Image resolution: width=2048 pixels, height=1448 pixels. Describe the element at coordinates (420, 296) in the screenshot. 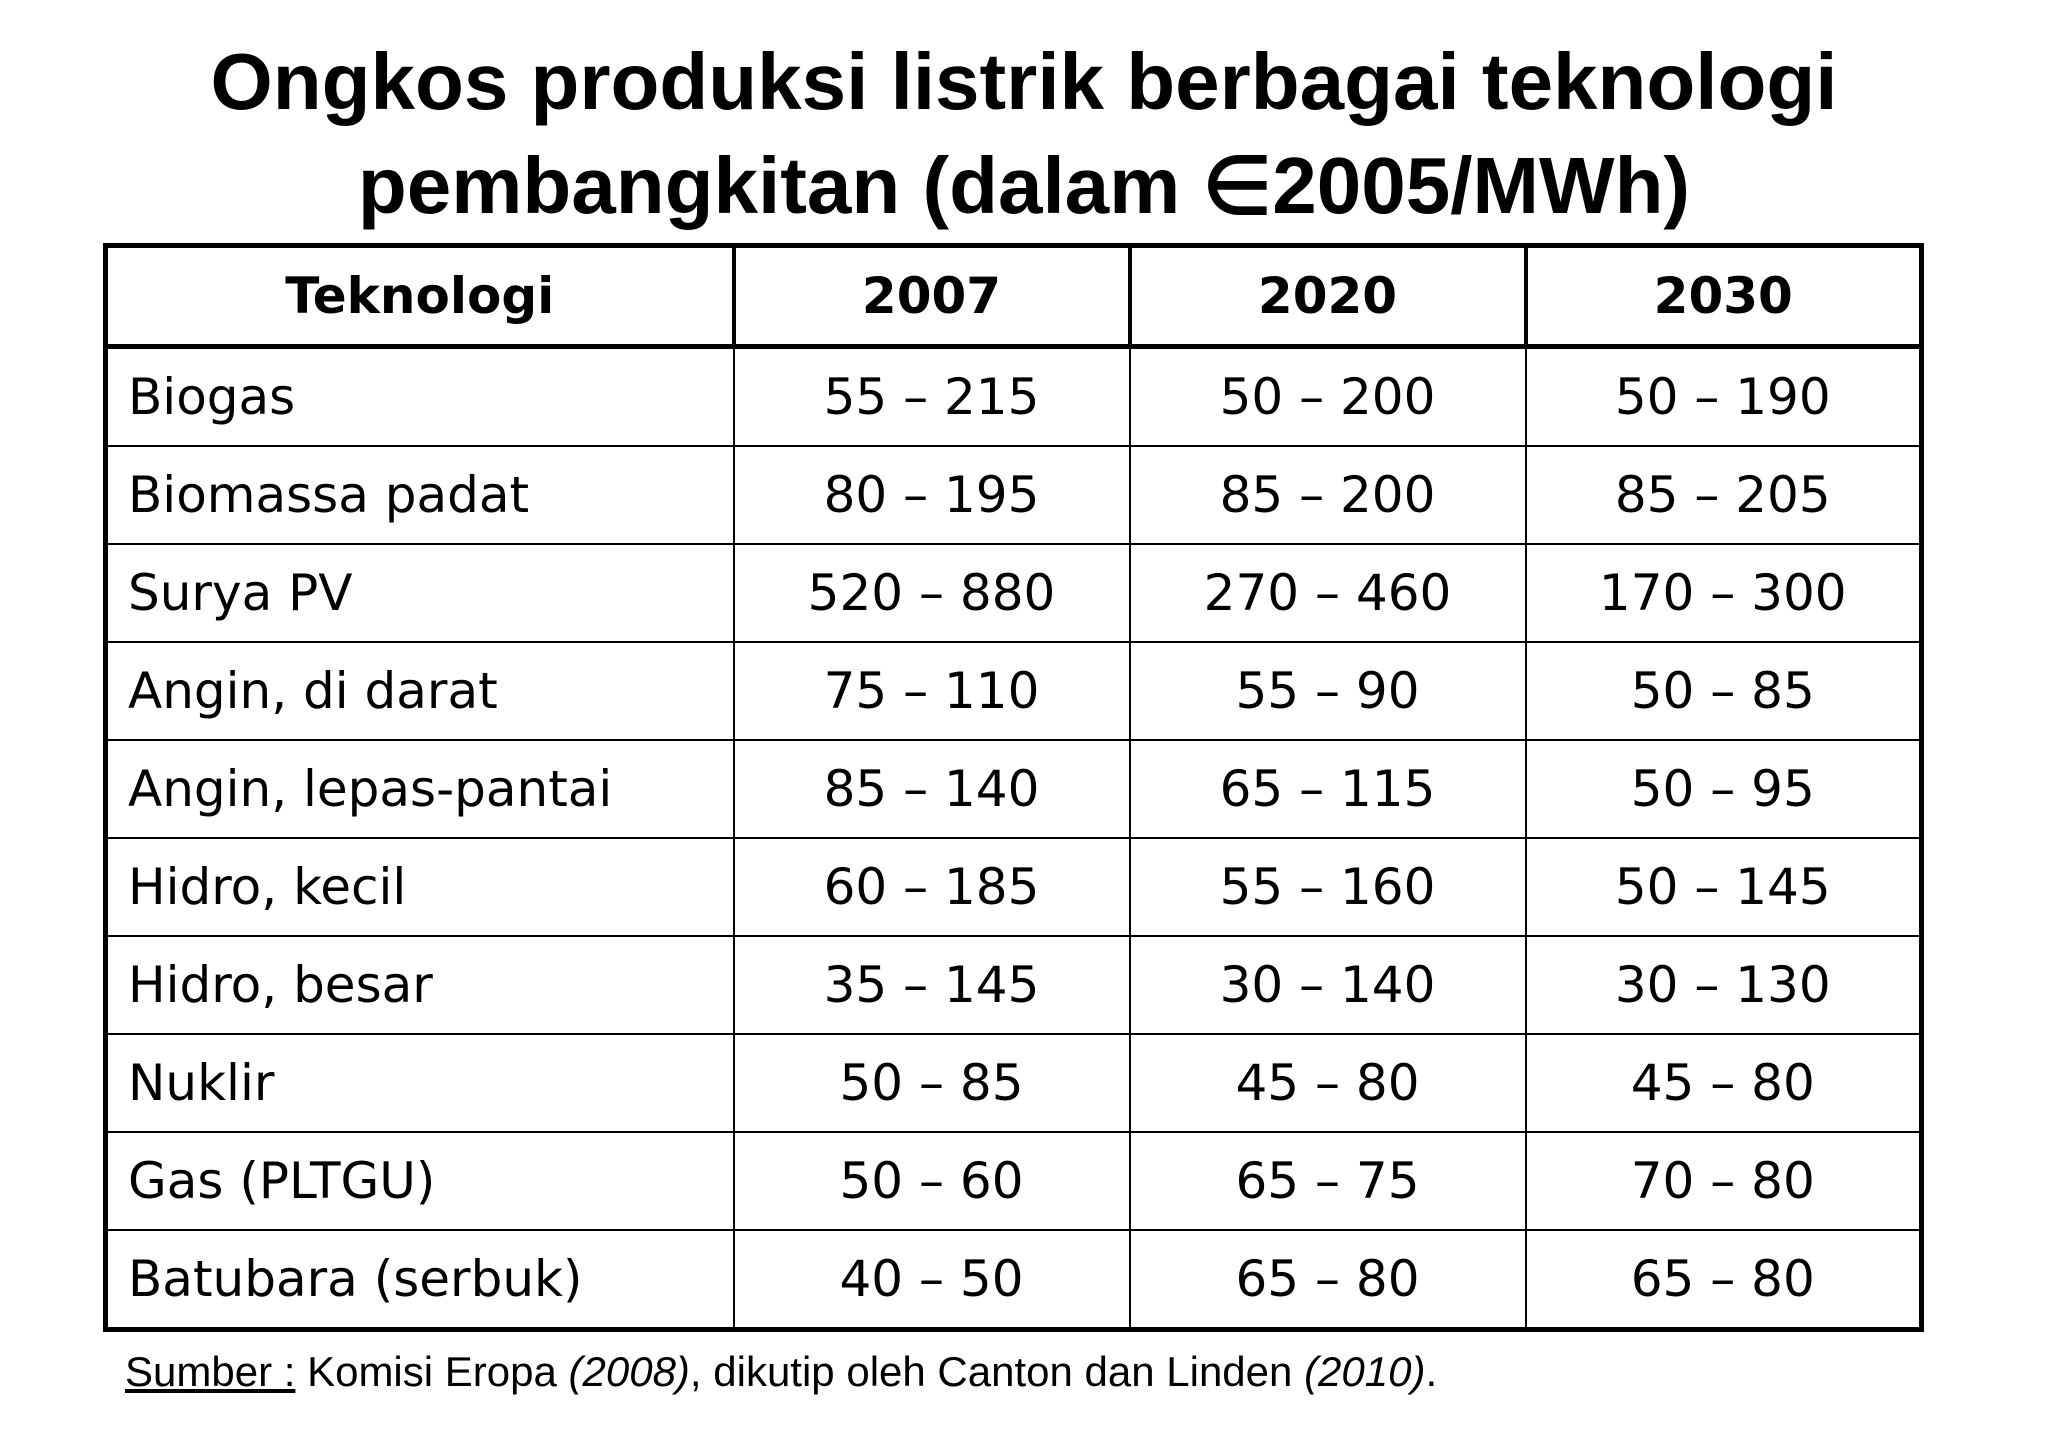

I see `header-teknologi: Teknologi` at that location.